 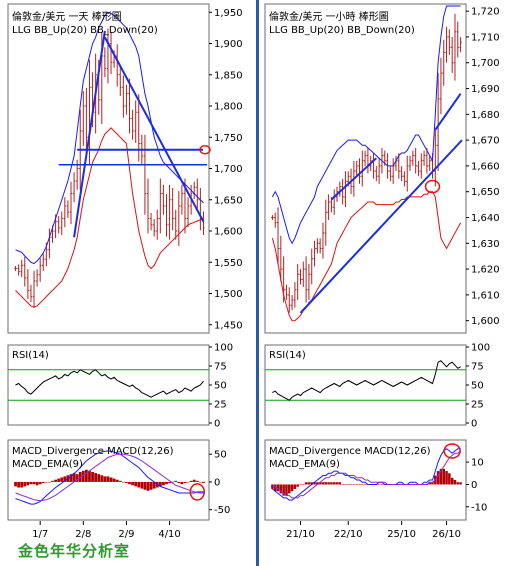 What do you see at coordinates (126, 534) in the screenshot?
I see `daily-x-tick-label: 2/9` at bounding box center [126, 534].